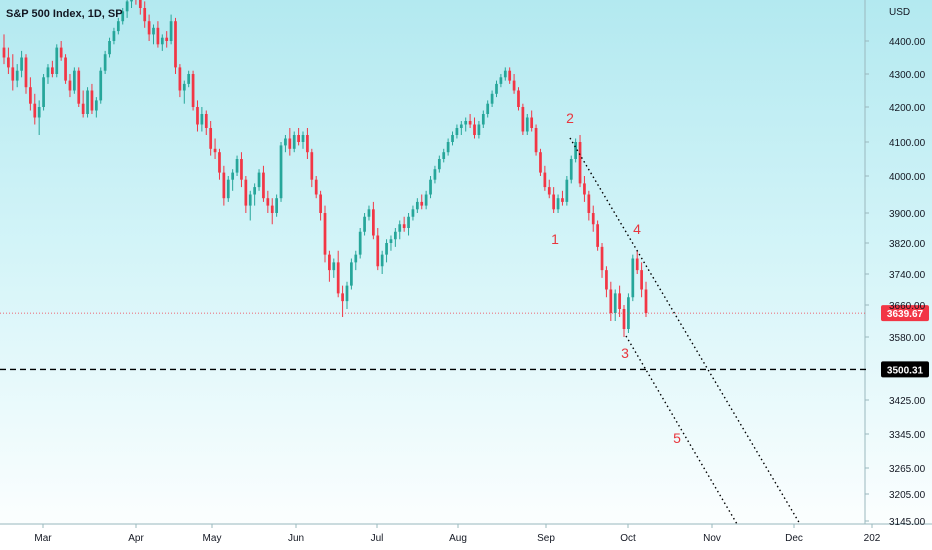  Describe the element at coordinates (907, 214) in the screenshot. I see `y-tick-label: 3900.00` at that location.